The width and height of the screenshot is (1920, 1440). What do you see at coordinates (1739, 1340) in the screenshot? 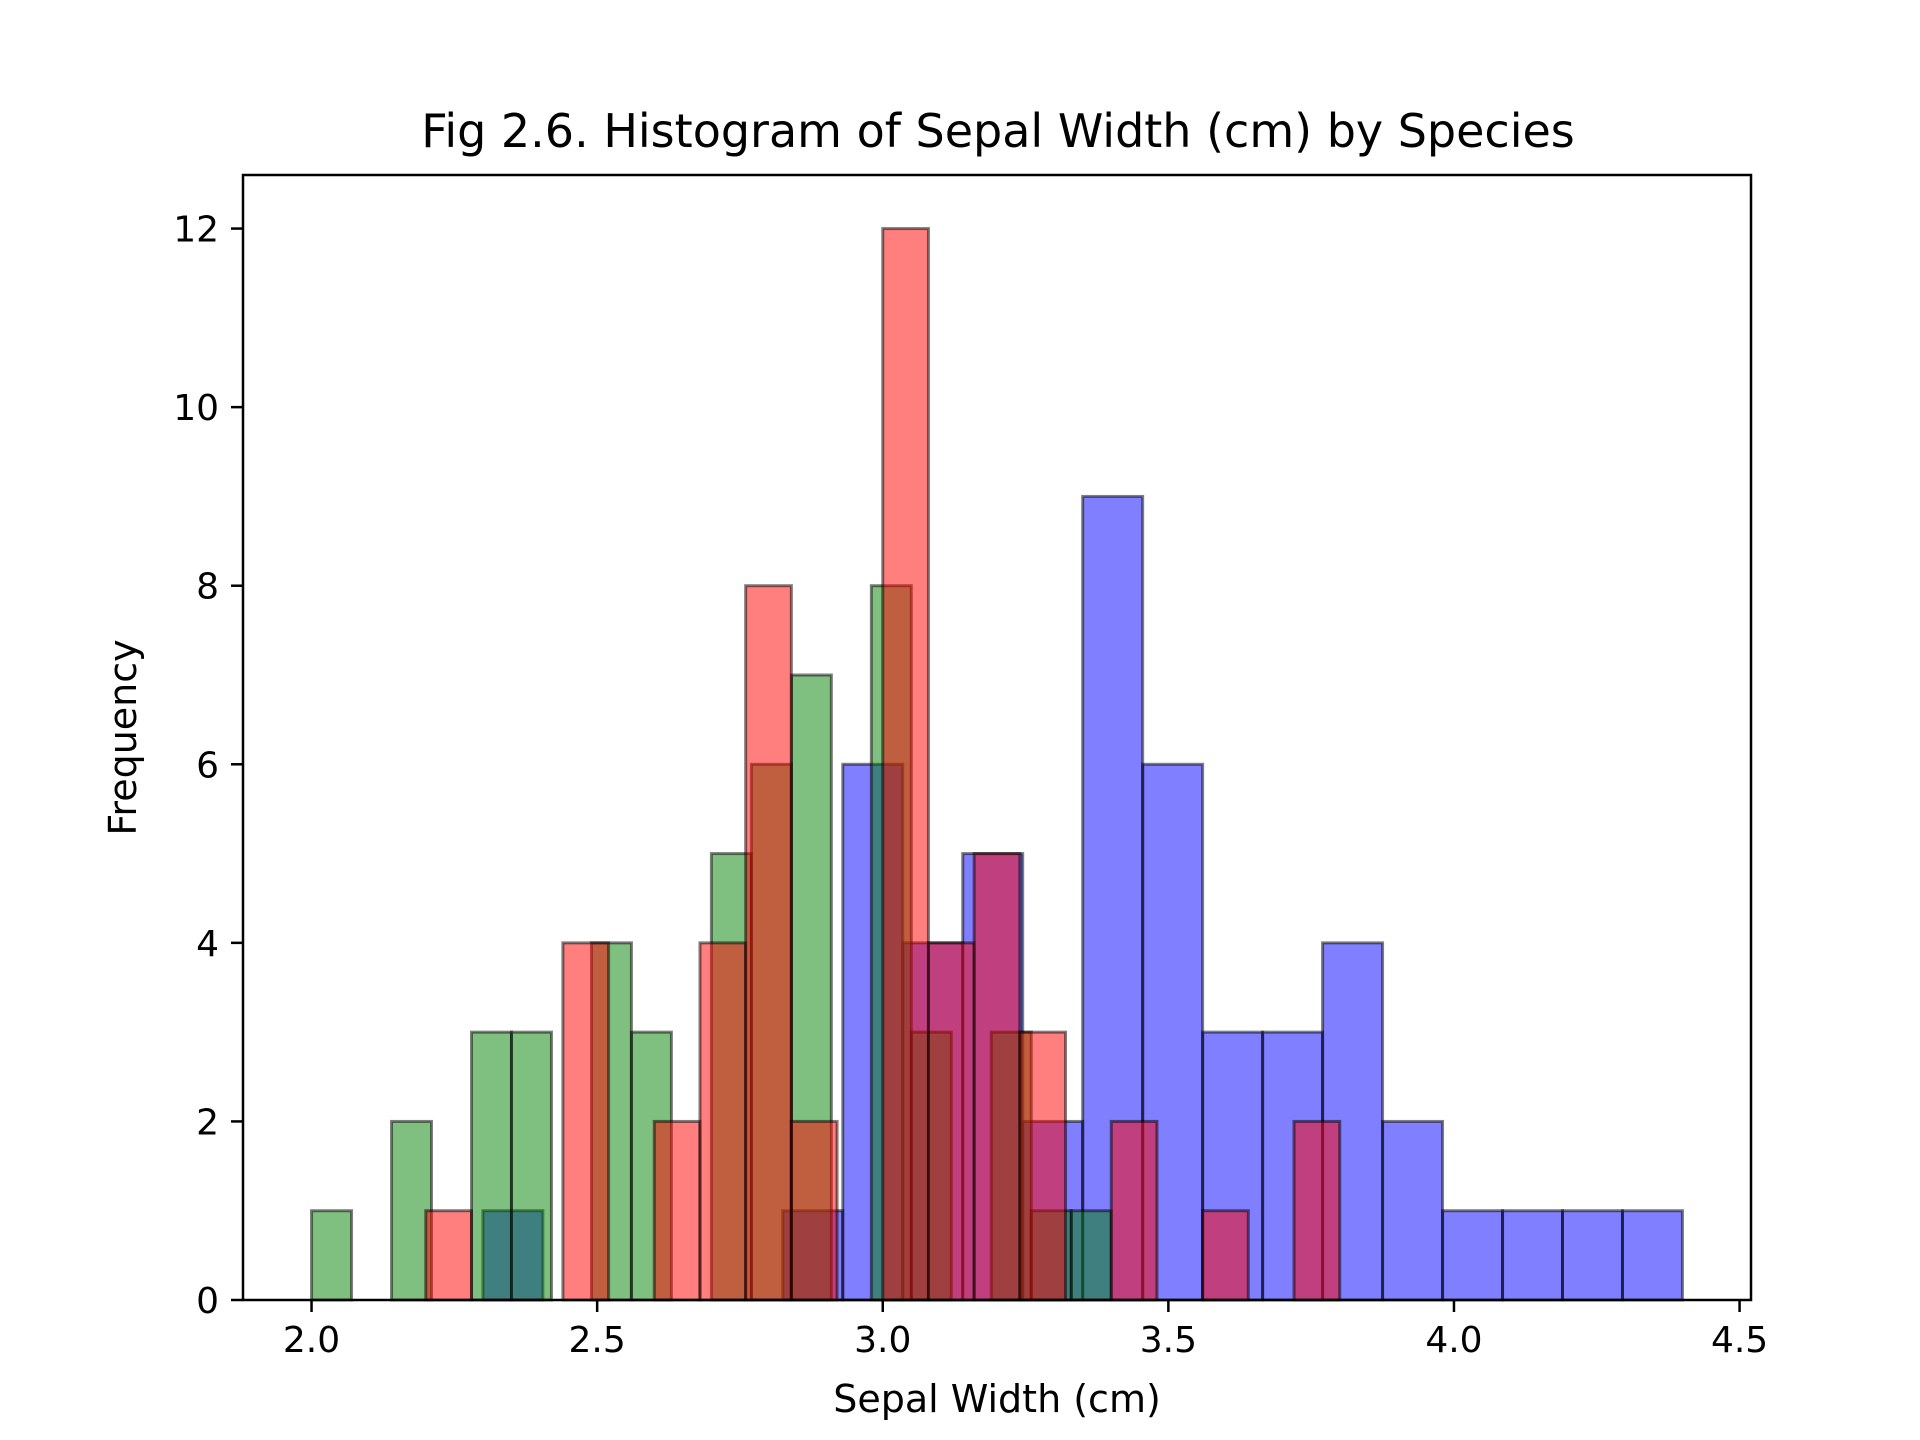
I see `x-tick-label: 4.5` at bounding box center [1739, 1340].